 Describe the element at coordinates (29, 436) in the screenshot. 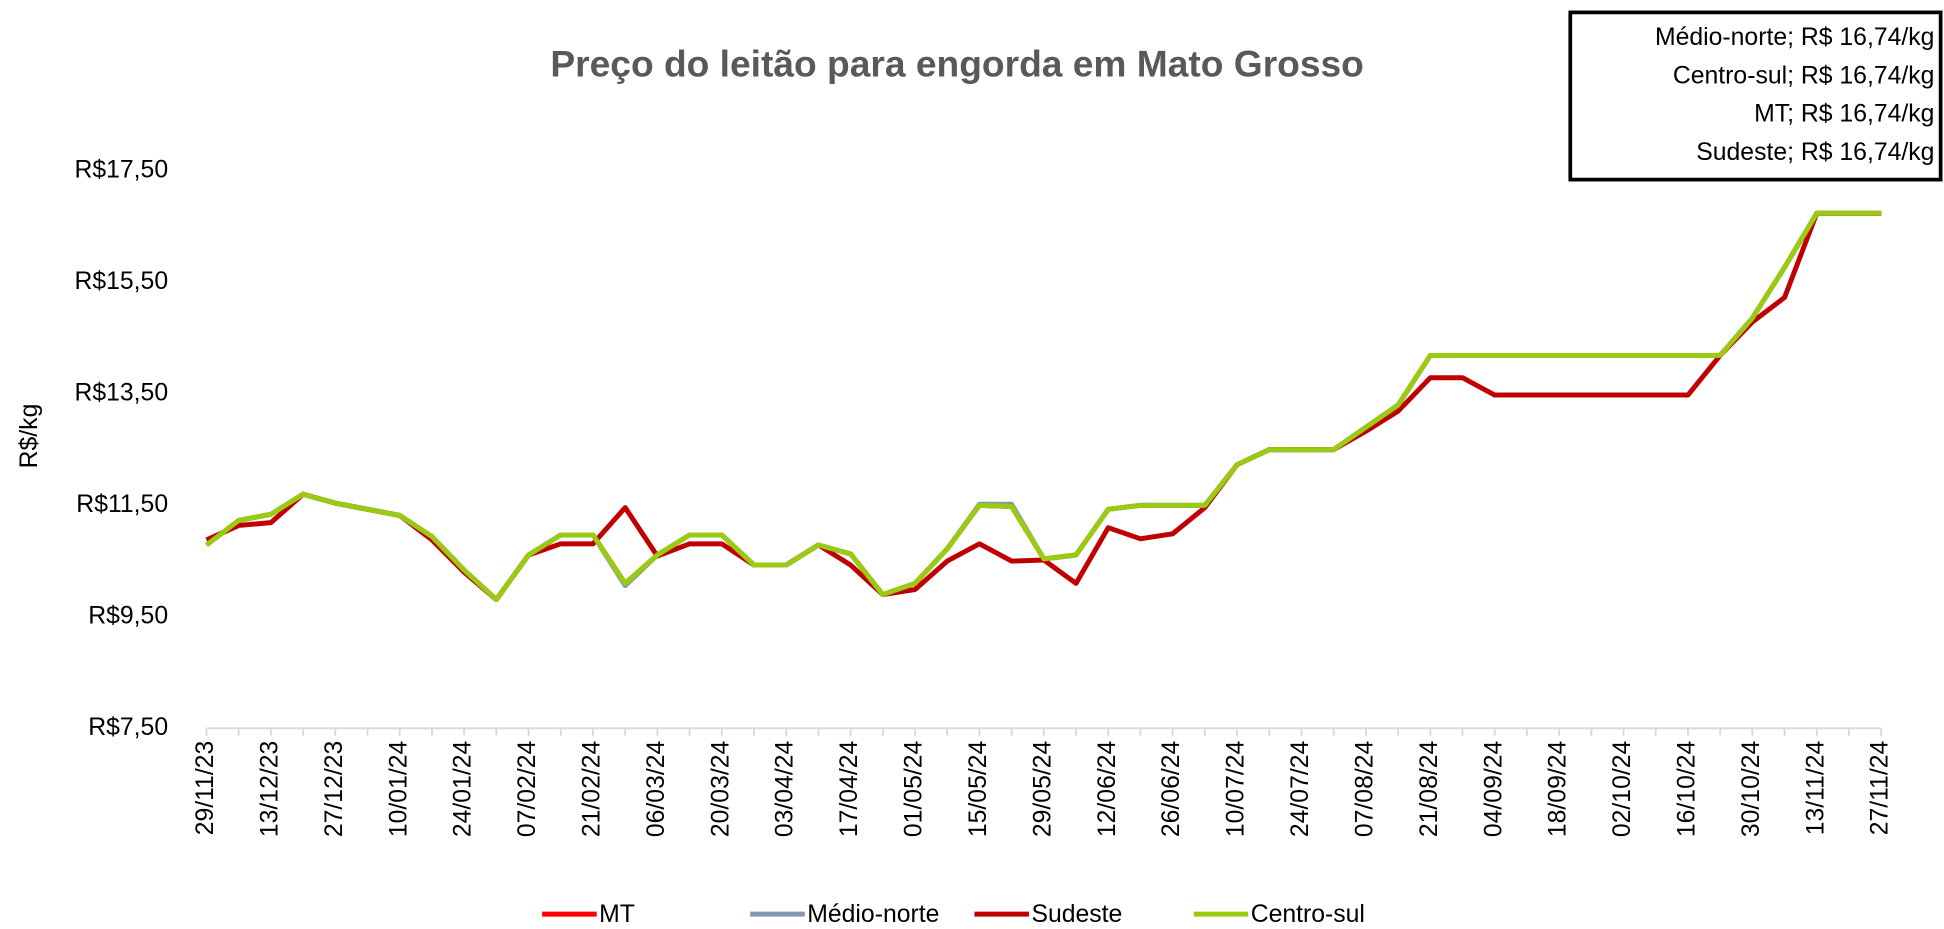

I see `y-axis-label: R$/kg` at that location.